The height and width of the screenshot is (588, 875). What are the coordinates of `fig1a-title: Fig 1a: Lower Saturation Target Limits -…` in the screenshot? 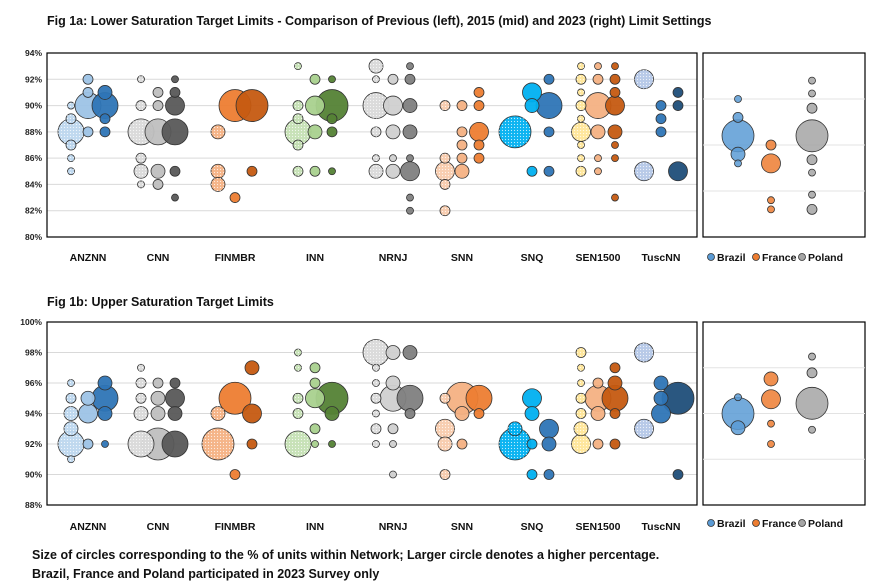 It's located at (379, 21).